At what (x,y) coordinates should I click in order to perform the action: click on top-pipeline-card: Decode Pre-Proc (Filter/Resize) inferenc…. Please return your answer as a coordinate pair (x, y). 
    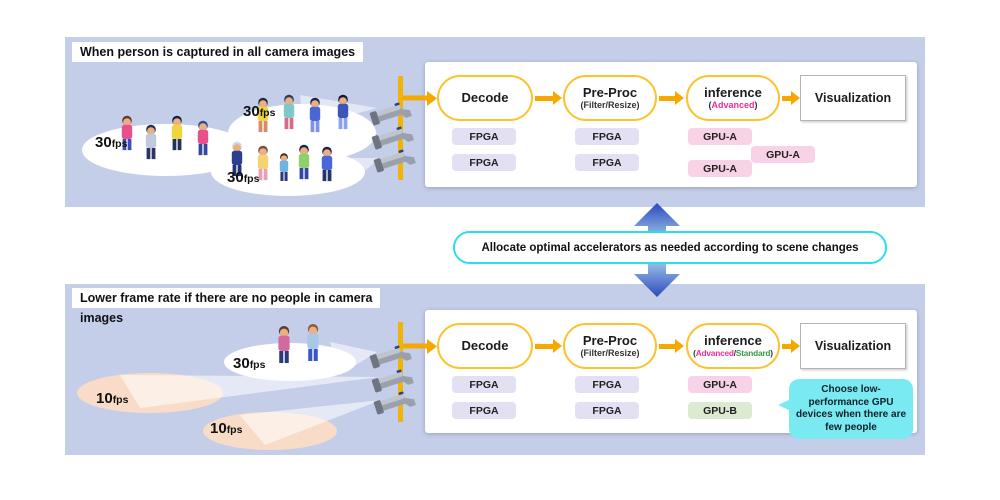
    Looking at the image, I should click on (671, 124).